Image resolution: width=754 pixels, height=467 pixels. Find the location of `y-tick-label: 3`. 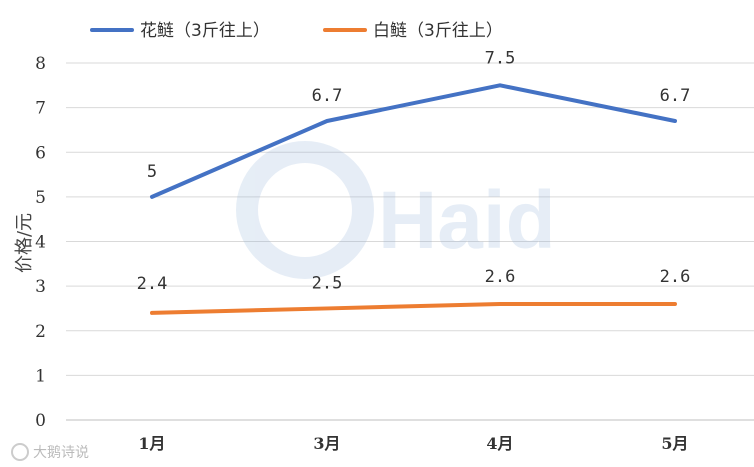

y-tick-label: 3 is located at coordinates (40, 287).